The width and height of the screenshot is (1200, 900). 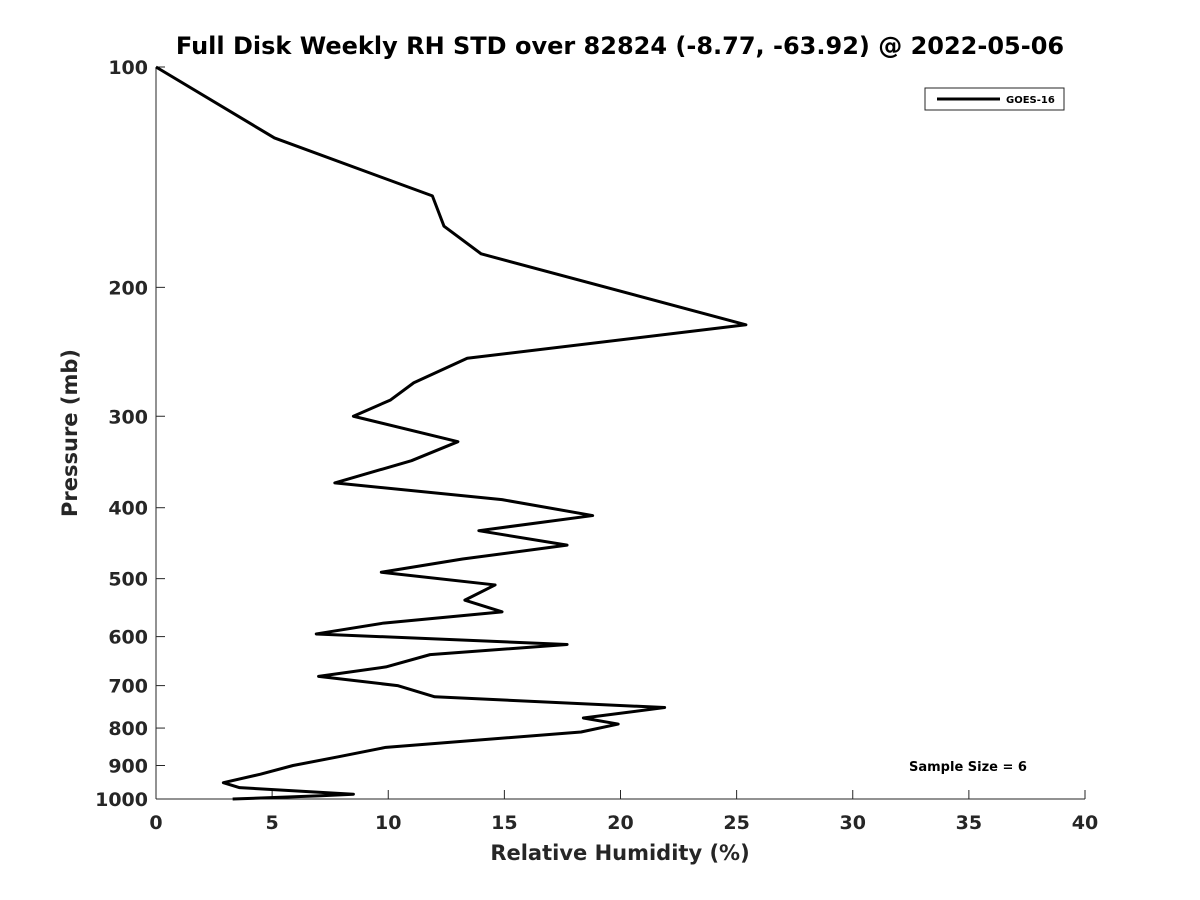 I want to click on x-tick-label: 20, so click(x=620, y=823).